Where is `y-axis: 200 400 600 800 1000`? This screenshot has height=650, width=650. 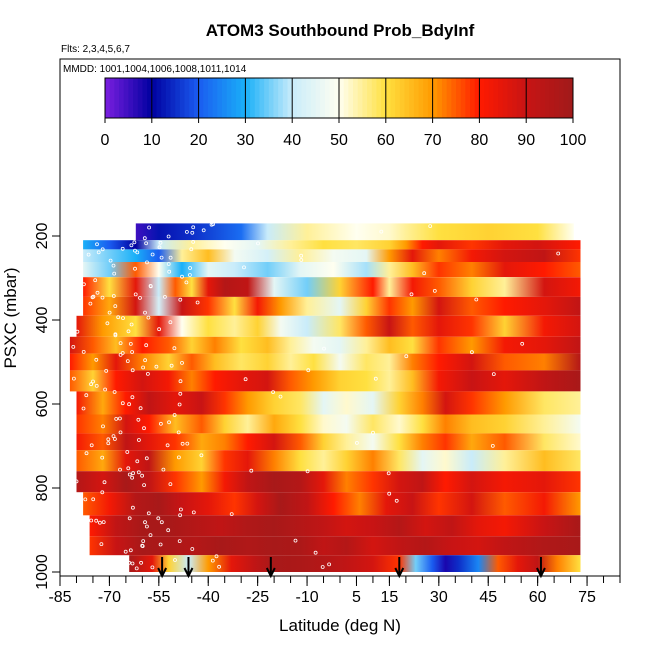
y-axis: 200 400 600 800 1000 is located at coordinates (47, 406).